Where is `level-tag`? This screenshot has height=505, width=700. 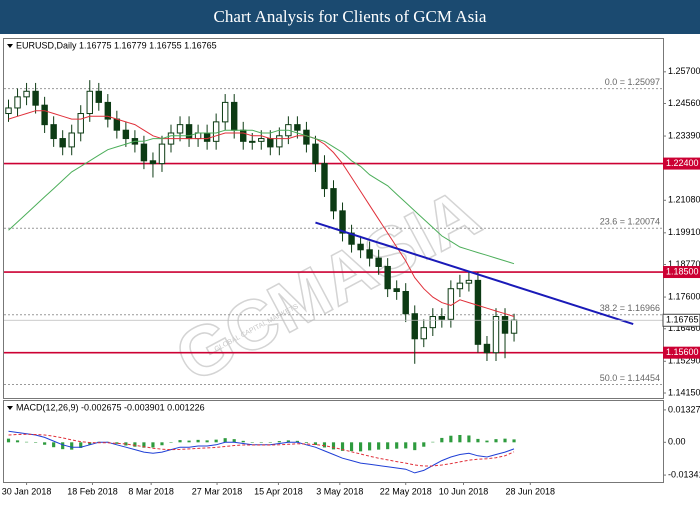
level-tag is located at coordinates (681, 352).